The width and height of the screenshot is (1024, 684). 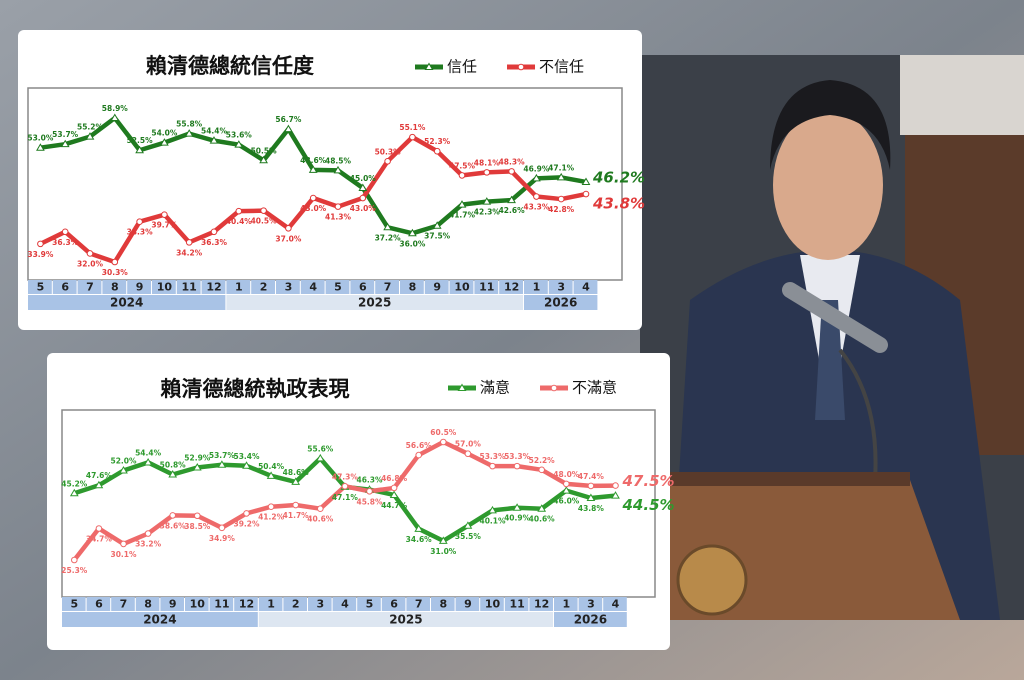 What do you see at coordinates (164, 133) in the screenshot?
I see `value-label: 54.0%` at bounding box center [164, 133].